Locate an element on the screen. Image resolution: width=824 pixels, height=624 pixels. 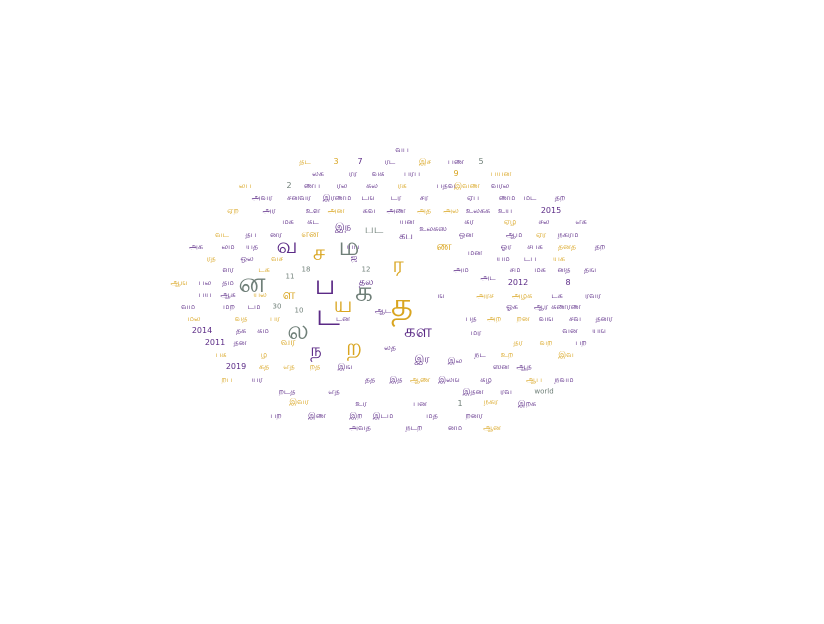
cloud-word: தக is located at coordinates (241, 330).